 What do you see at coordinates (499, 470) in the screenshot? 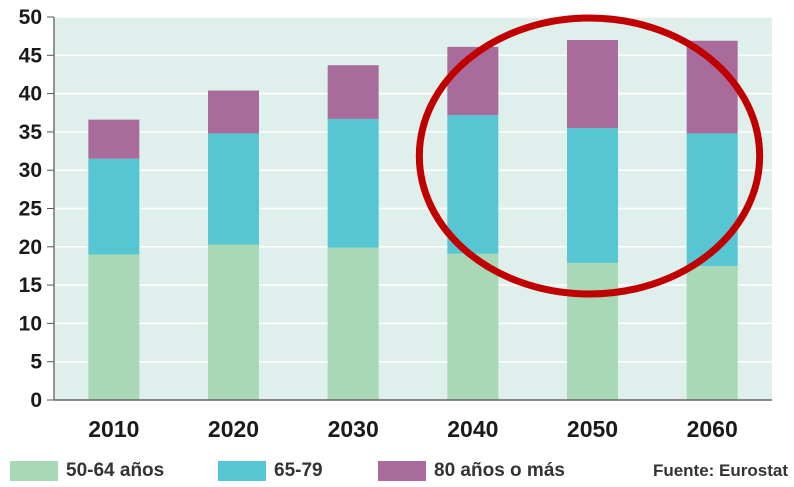
I see `legend-label-80-plus: 80 años o más` at bounding box center [499, 470].